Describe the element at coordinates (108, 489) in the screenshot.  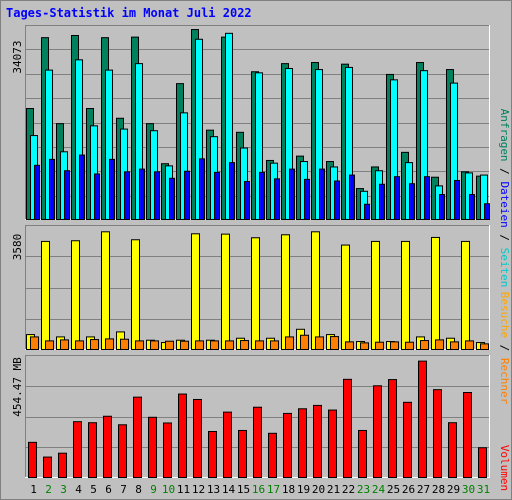
I see `x-tick-label: 6` at that location.